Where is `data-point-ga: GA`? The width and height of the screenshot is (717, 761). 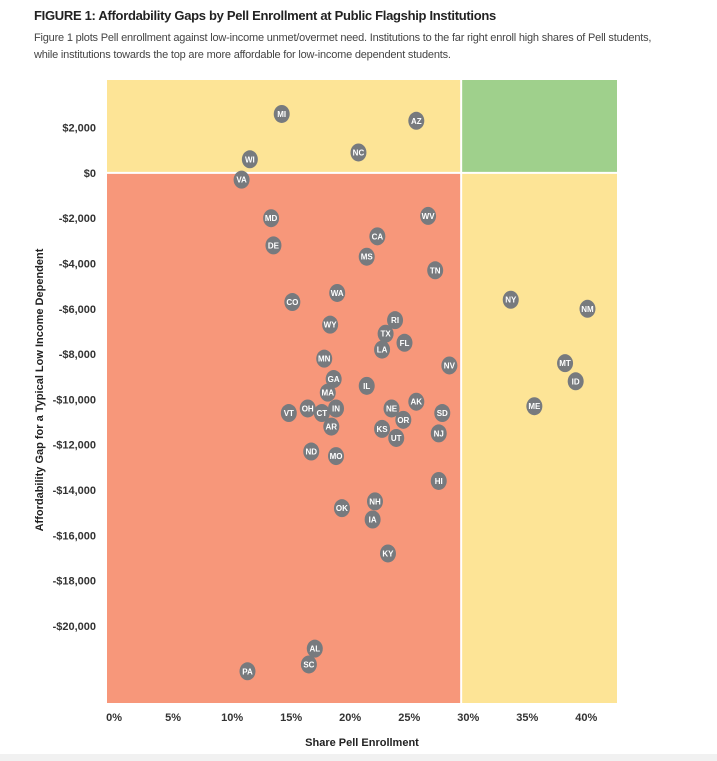
data-point-ga: GA is located at coordinates (333, 379).